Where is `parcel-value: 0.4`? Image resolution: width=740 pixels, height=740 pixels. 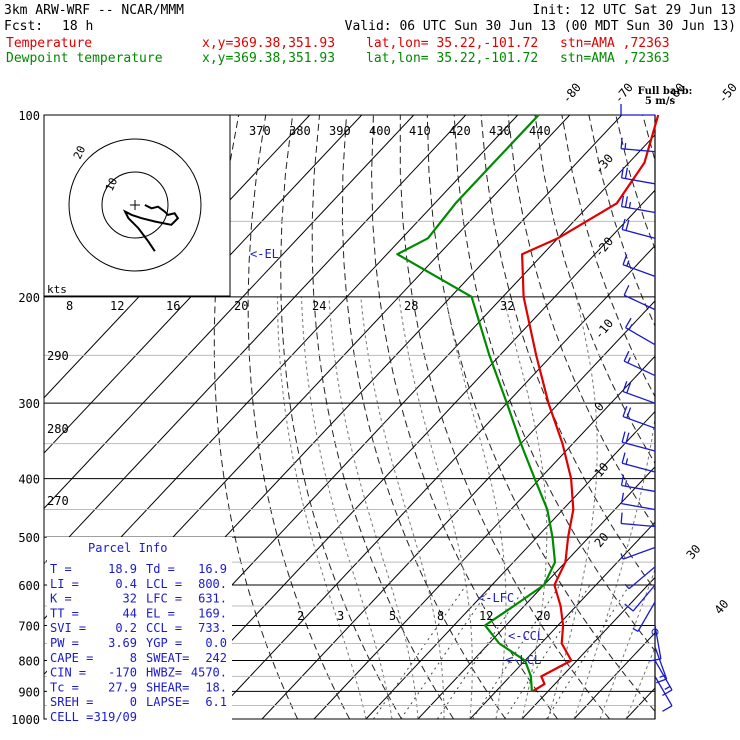
parcel-value: 0.4 is located at coordinates (126, 584).